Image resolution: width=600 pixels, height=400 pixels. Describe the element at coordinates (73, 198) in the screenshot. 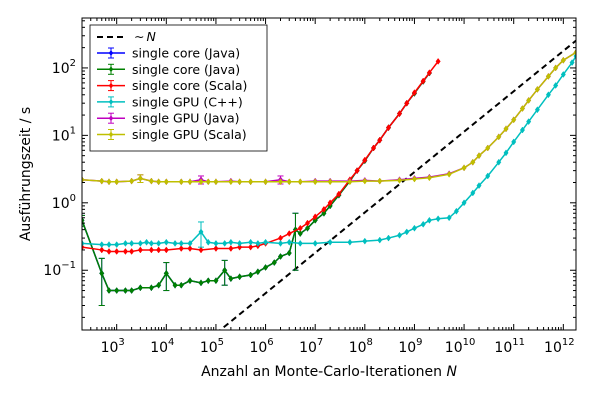

I see `y-tick-label-exp: 0` at that location.